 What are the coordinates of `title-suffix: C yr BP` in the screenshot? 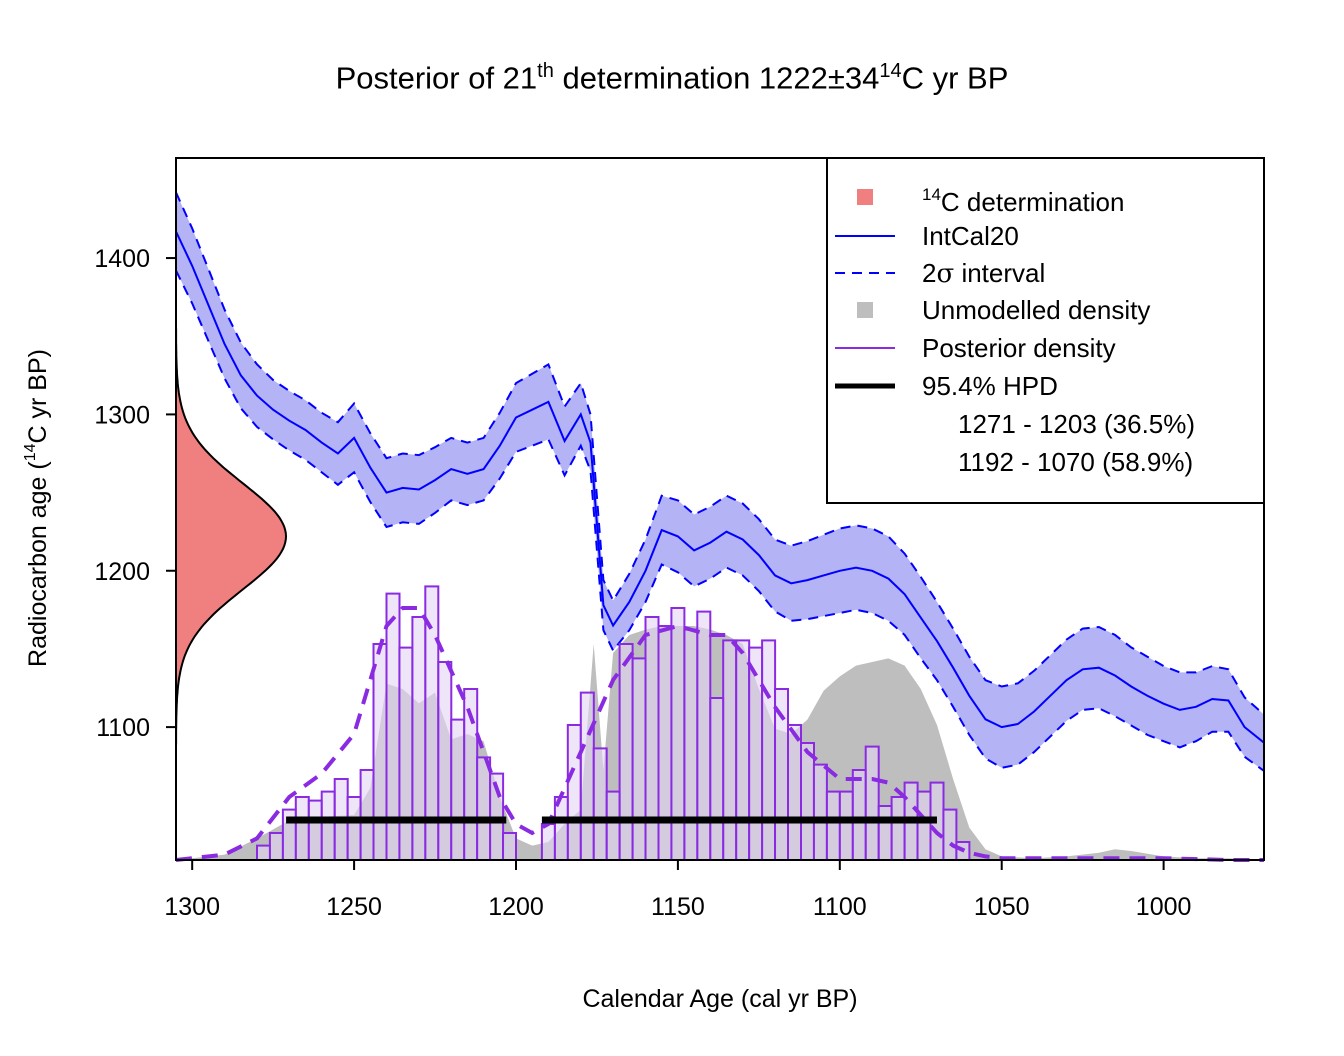 It's located at (955, 78).